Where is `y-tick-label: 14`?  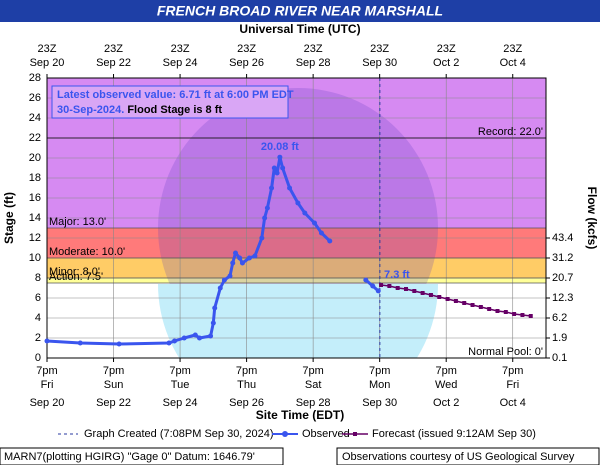 y-tick-label: 14 is located at coordinates (35, 218).